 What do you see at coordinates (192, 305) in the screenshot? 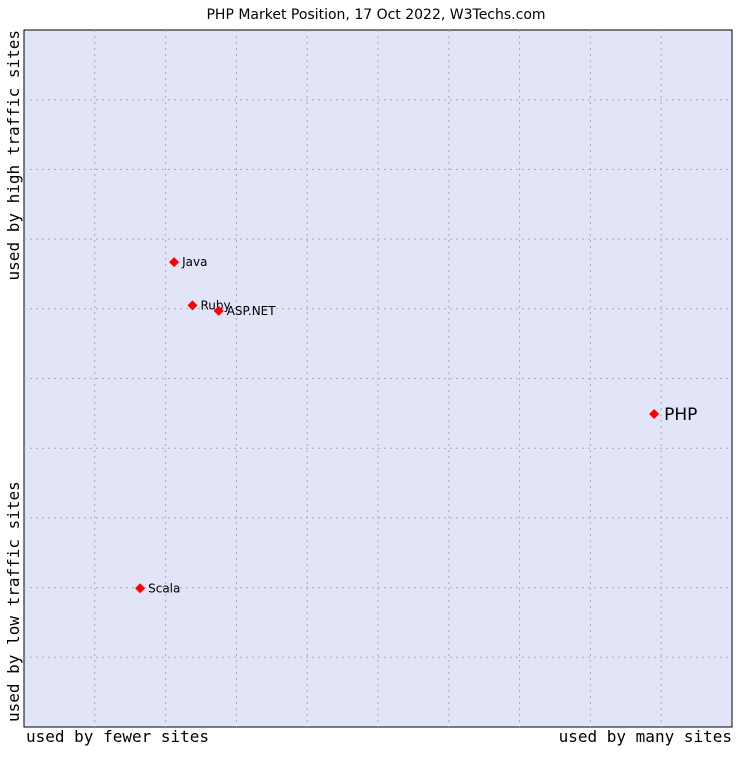
I see `data-point-ruby` at bounding box center [192, 305].